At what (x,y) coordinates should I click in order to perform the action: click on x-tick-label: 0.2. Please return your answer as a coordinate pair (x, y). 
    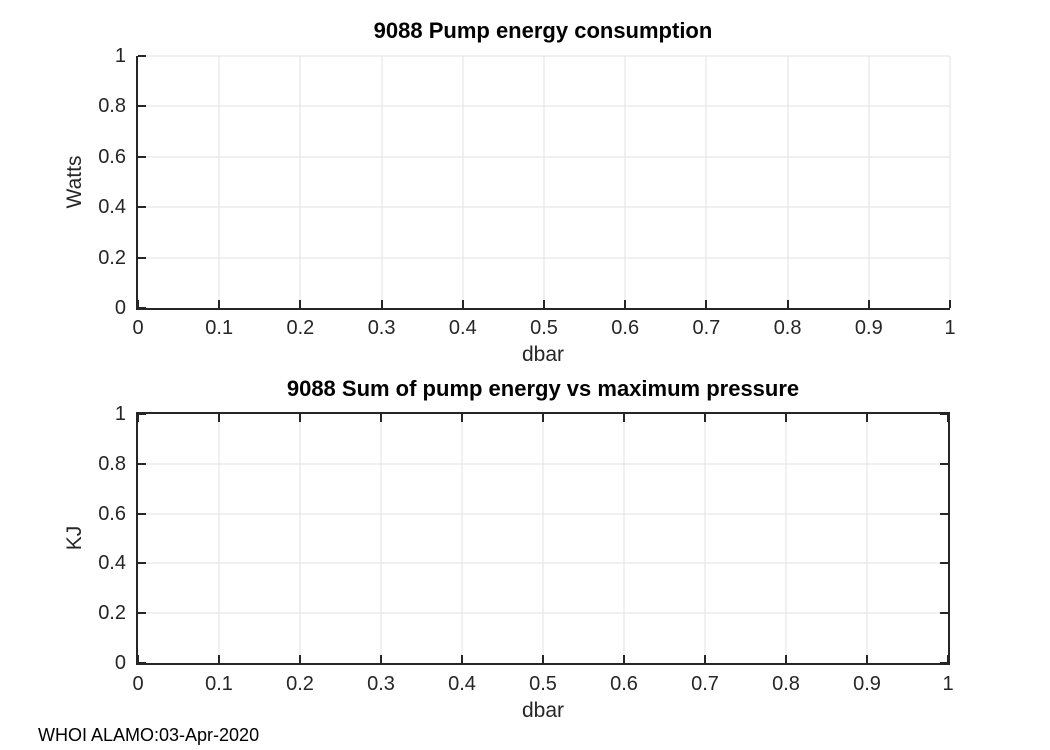
    Looking at the image, I should click on (300, 684).